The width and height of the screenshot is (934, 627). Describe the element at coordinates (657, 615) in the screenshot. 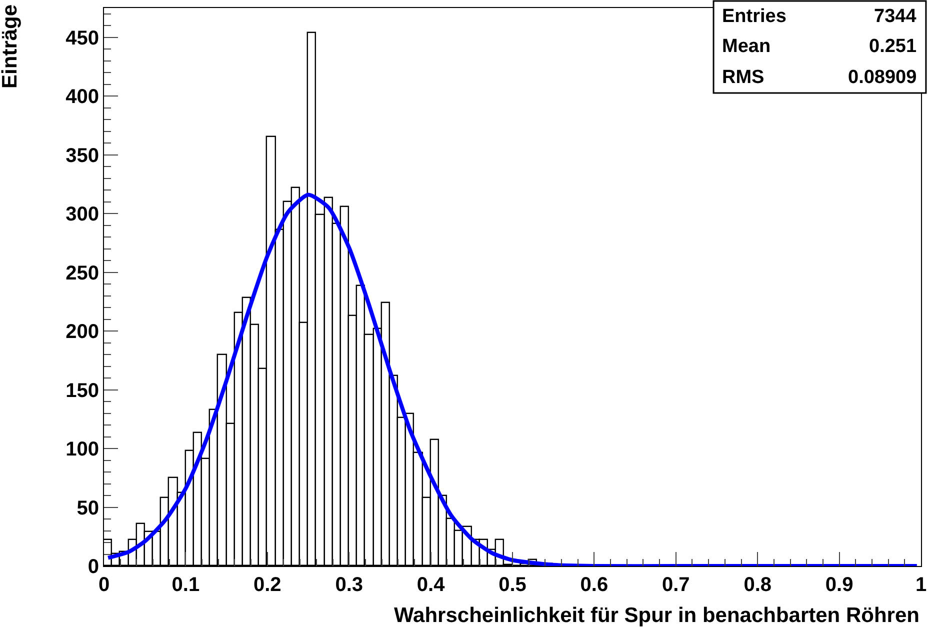

I see `x-axis-title: Wahrscheinlichkeit für Spur in benachbarten Röhren` at that location.